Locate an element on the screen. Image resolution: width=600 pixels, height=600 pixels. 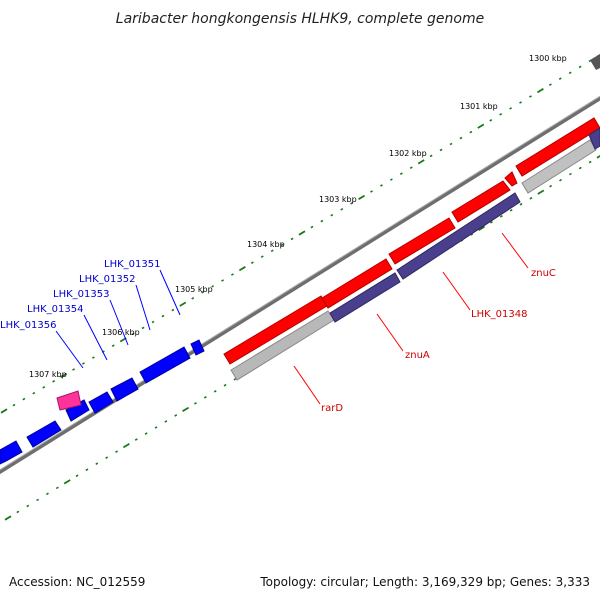
gene-label-znuC: znuC is located at coordinates (543, 273).